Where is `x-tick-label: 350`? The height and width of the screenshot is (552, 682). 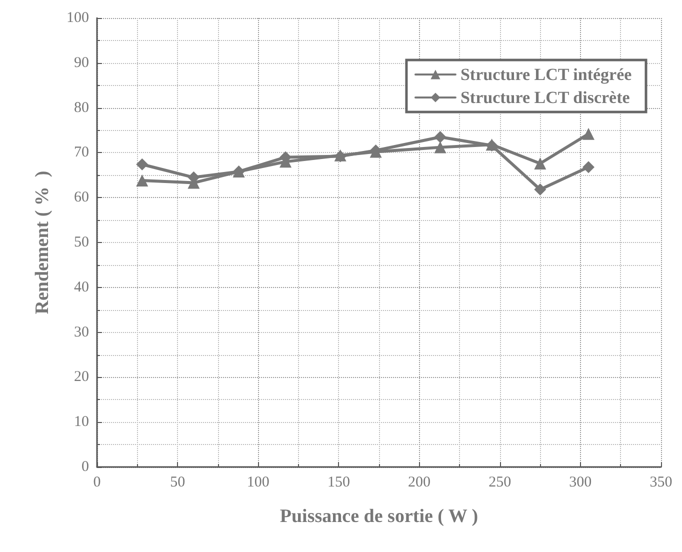
x-tick-label: 350 is located at coordinates (661, 482).